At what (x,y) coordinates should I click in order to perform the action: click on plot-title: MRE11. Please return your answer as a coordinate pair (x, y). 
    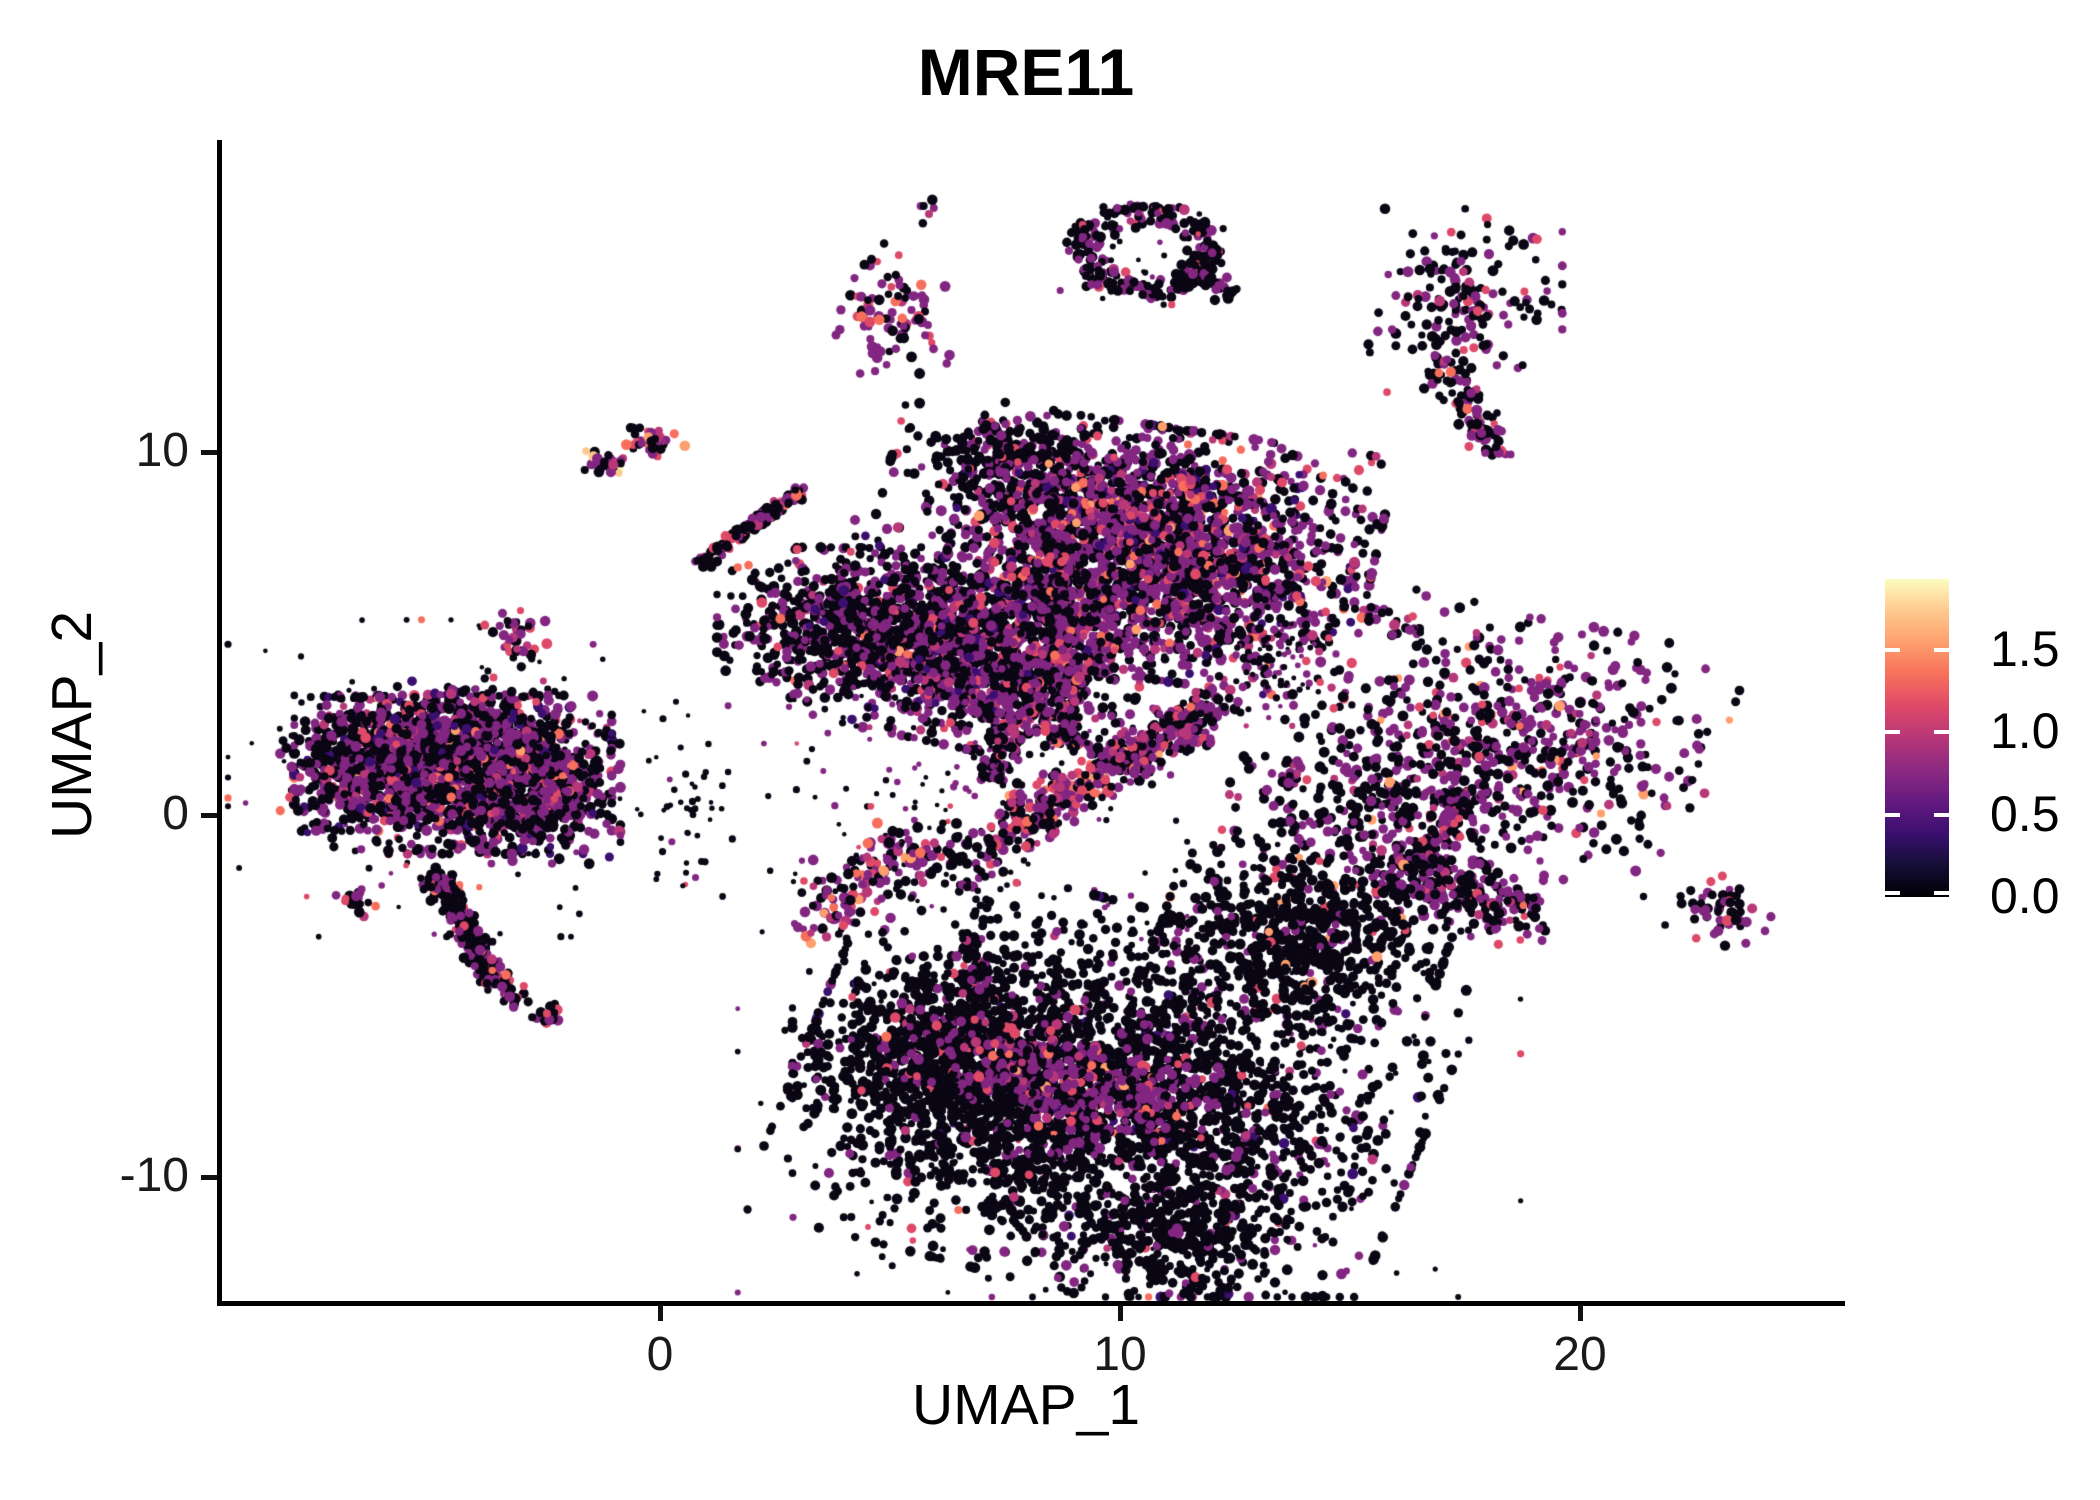
    Looking at the image, I should click on (1026, 72).